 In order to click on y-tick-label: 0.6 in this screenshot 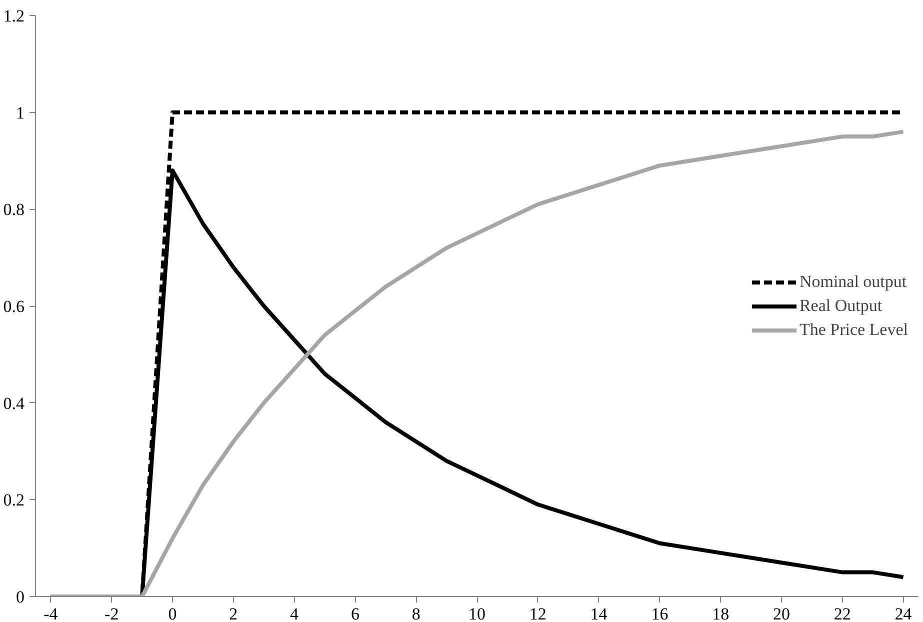, I will do `click(13, 306)`.